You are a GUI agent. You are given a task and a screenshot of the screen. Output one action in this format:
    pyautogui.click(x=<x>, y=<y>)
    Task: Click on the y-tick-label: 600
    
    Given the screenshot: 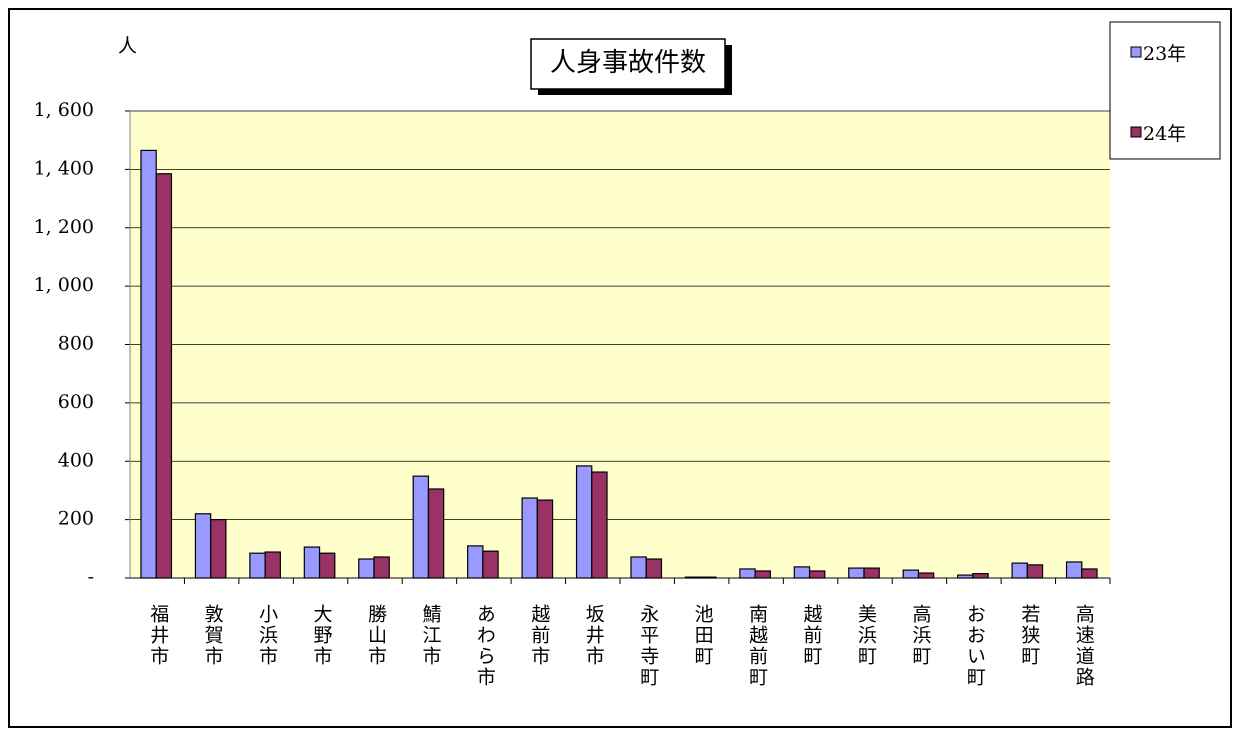 What is the action you would take?
    pyautogui.click(x=76, y=402)
    